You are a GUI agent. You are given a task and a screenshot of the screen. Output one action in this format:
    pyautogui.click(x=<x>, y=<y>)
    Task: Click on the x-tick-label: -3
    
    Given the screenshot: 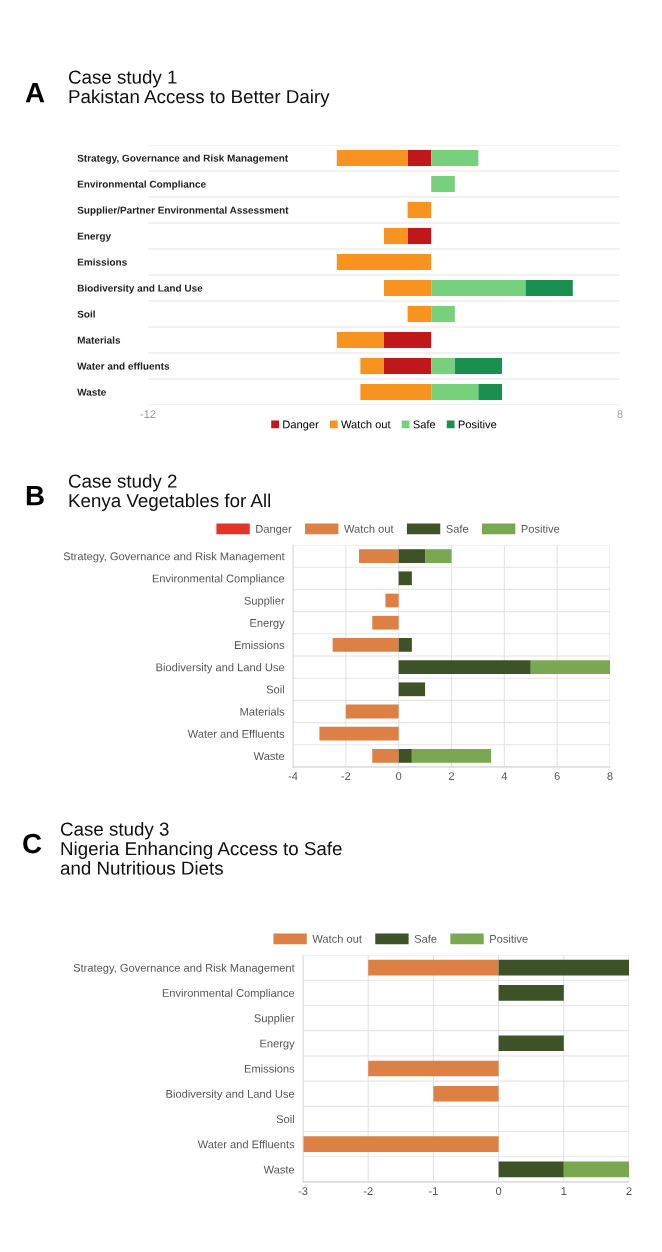 What is the action you would take?
    pyautogui.click(x=303, y=1191)
    